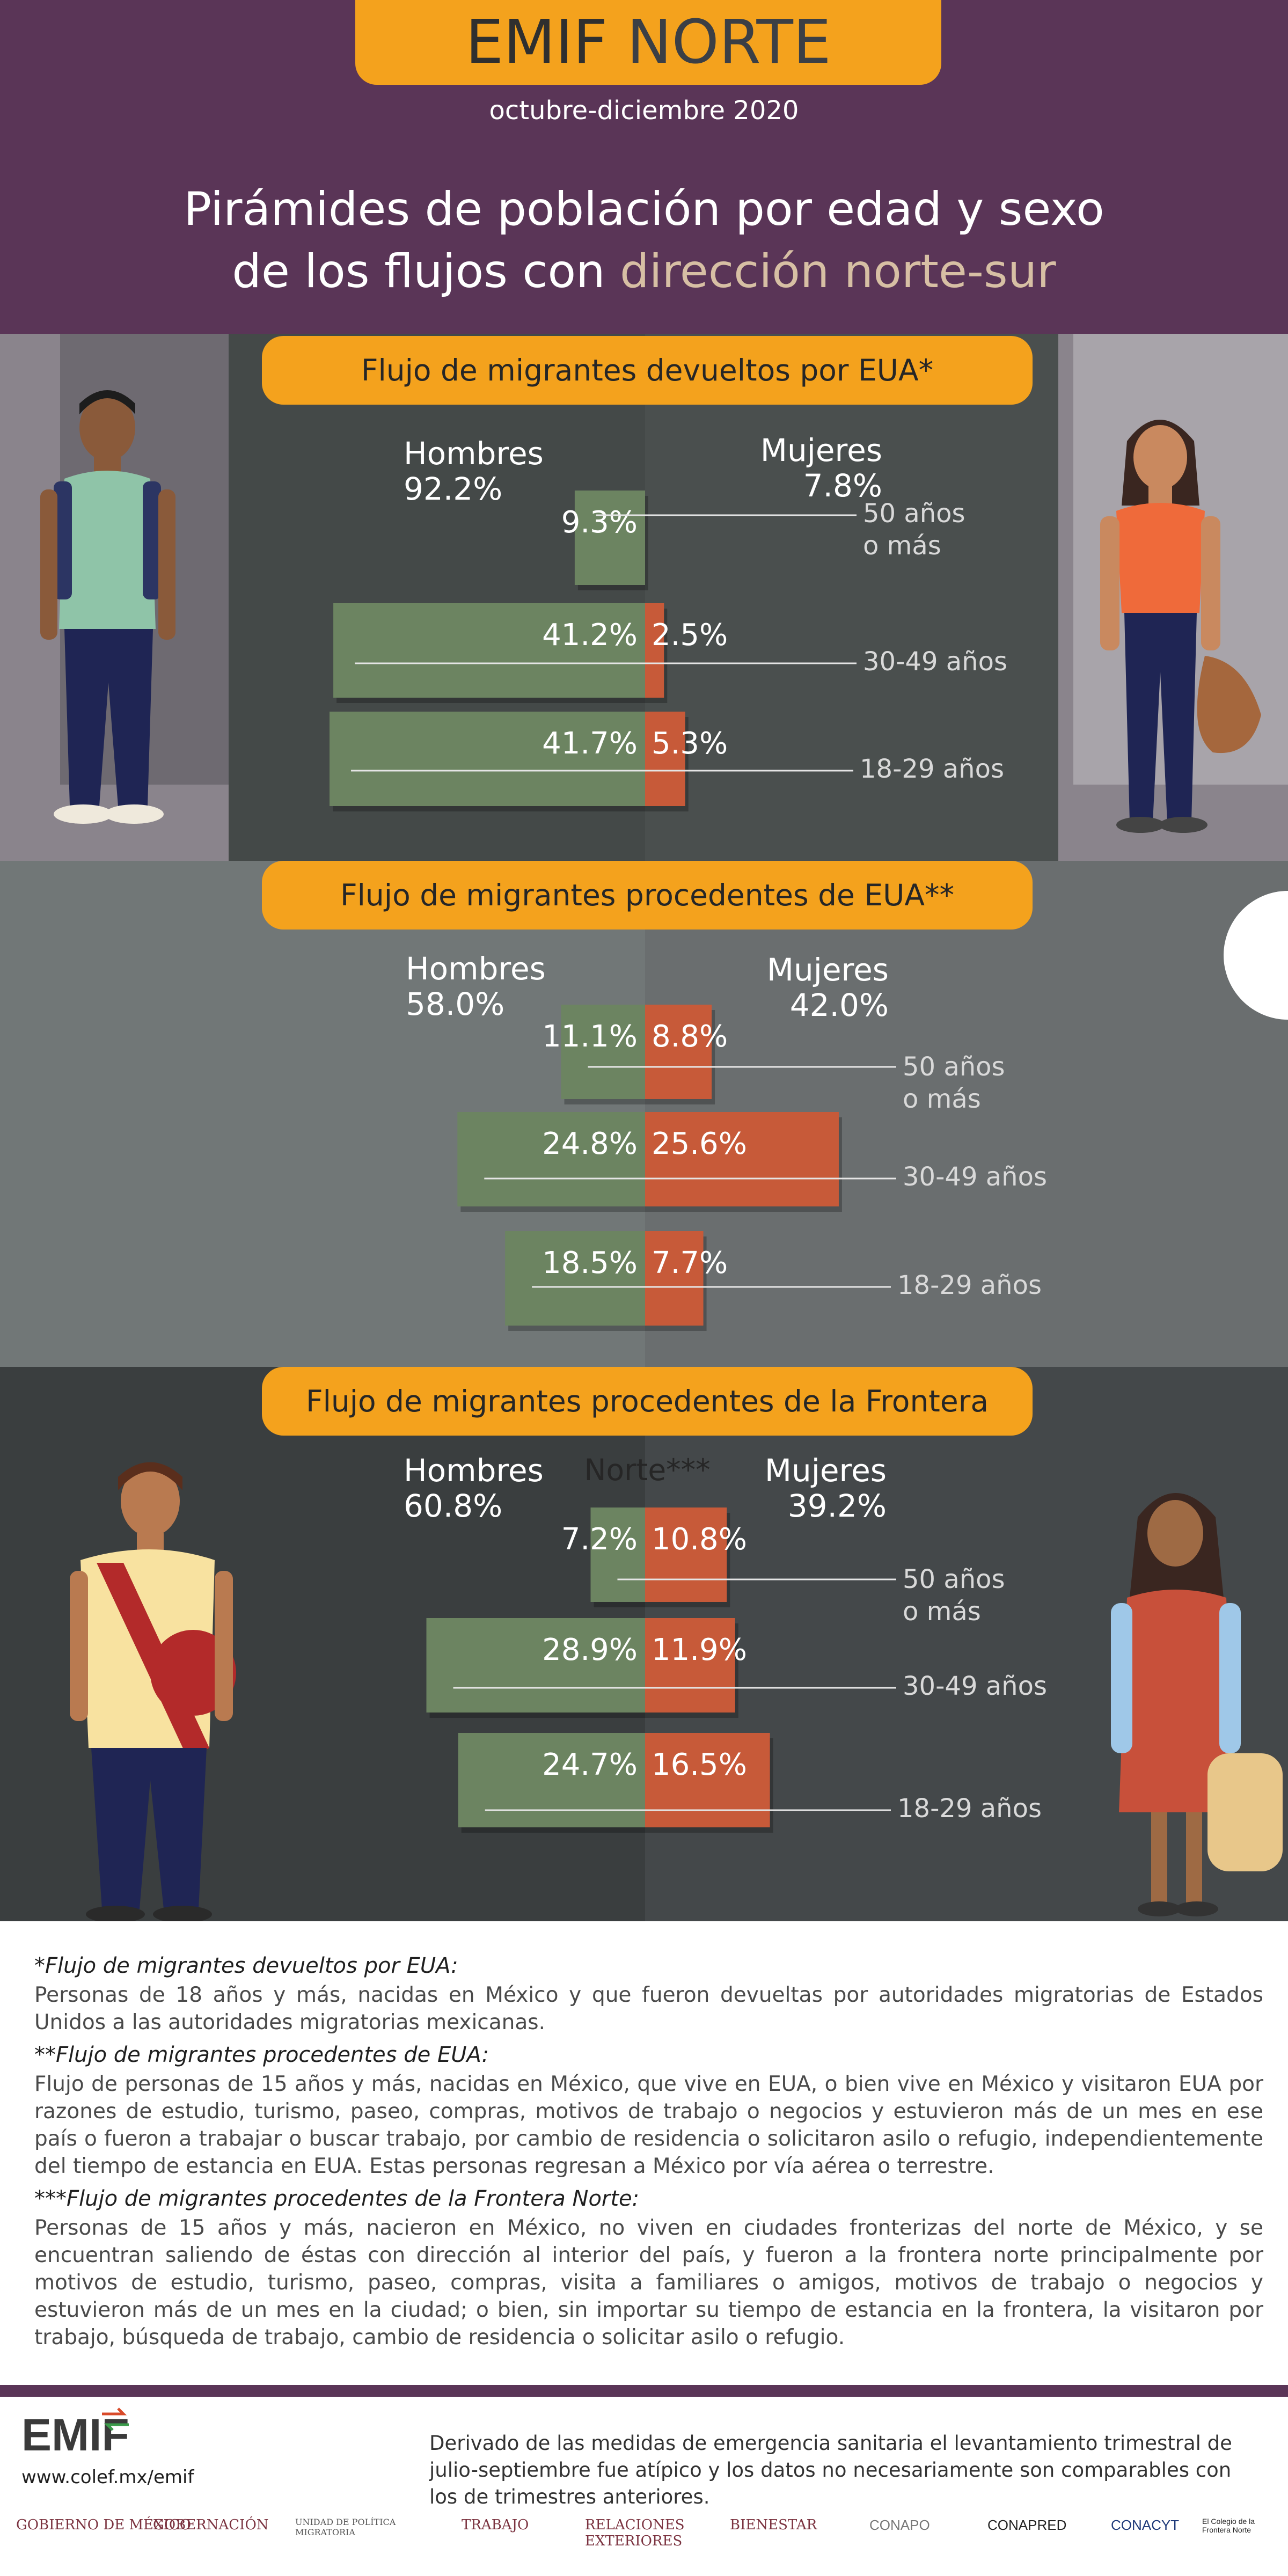 The width and height of the screenshot is (1288, 2576). I want to click on value-label-men: 11.1%, so click(590, 1036).